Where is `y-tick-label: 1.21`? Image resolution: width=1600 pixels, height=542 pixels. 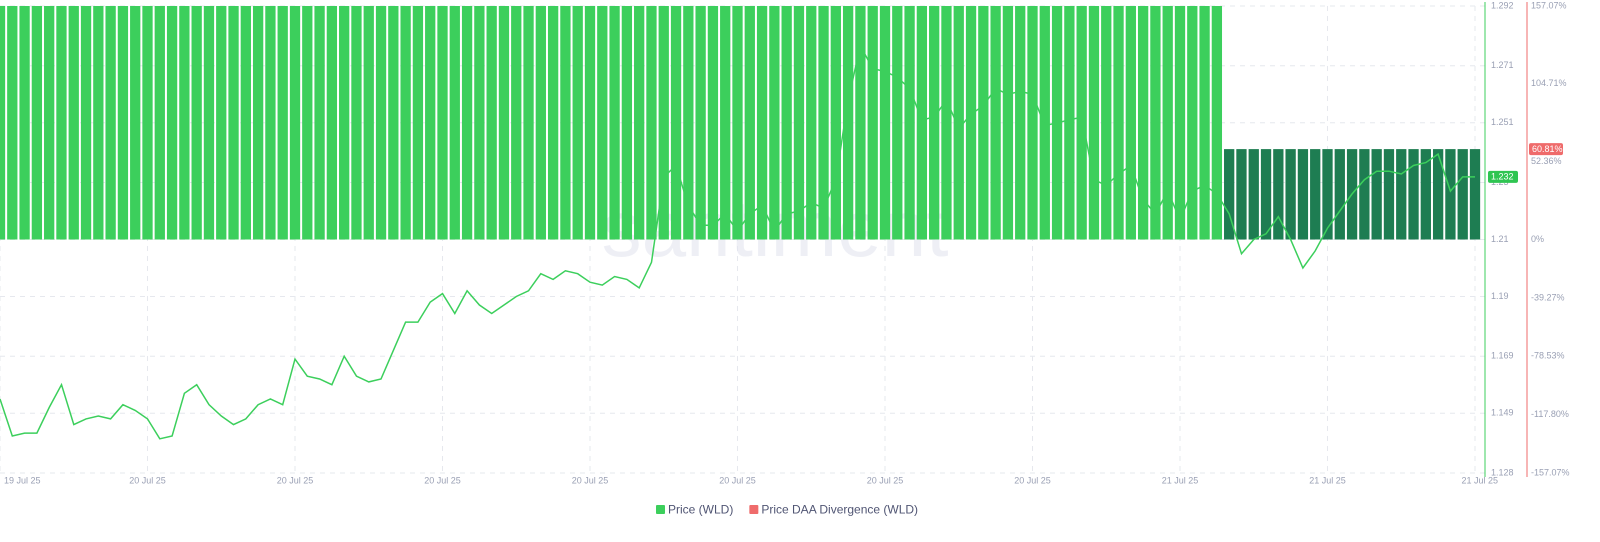 y-tick-label: 1.21 is located at coordinates (1500, 239).